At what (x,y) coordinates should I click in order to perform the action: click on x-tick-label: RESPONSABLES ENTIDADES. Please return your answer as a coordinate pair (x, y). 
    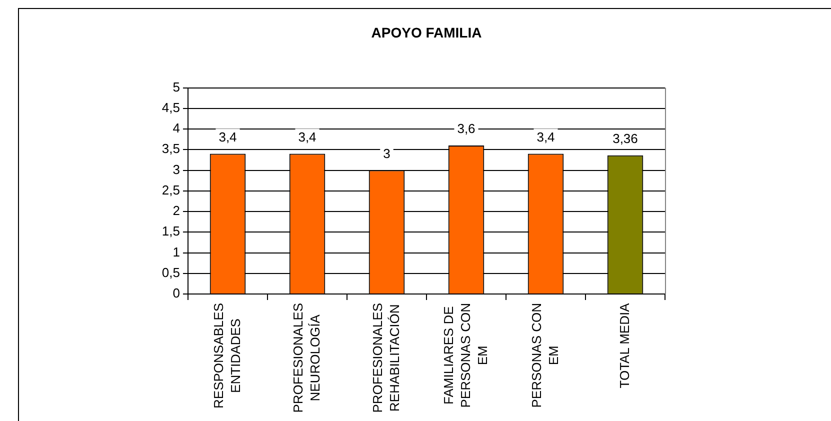
    Looking at the image, I should click on (226, 355).